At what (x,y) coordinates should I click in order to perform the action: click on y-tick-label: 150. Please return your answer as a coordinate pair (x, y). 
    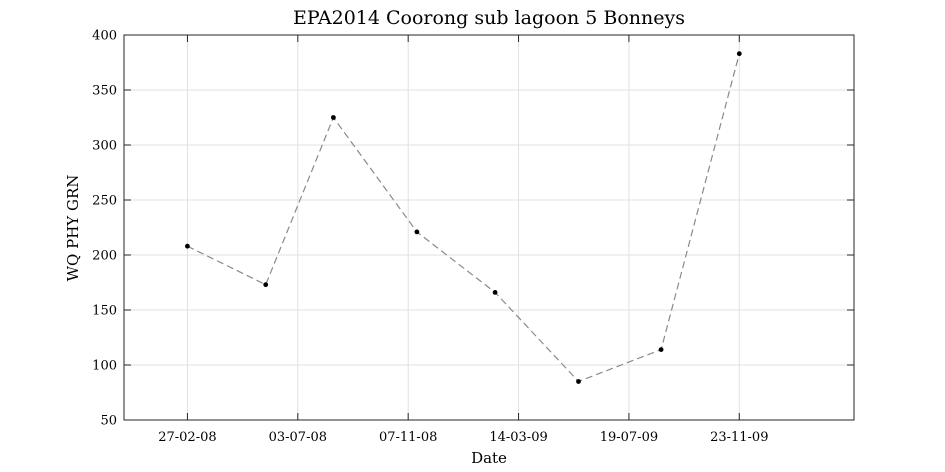
    Looking at the image, I should click on (104, 311).